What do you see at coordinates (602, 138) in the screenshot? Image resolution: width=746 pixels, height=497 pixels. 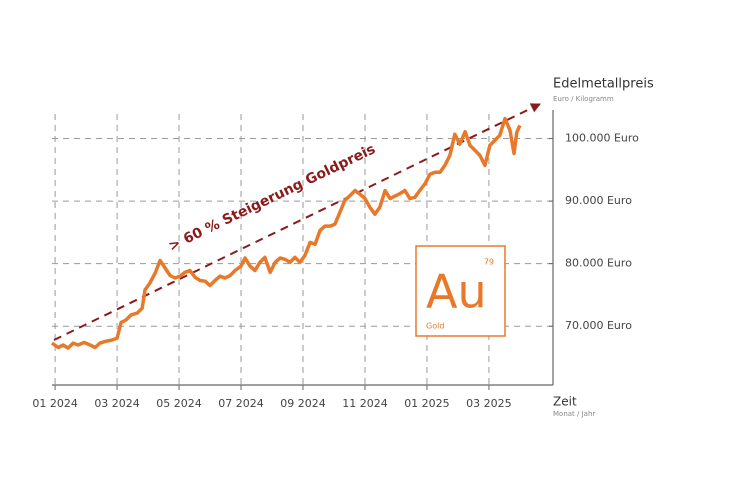 I see `y-tick-label: 100.000 Euro` at bounding box center [602, 138].